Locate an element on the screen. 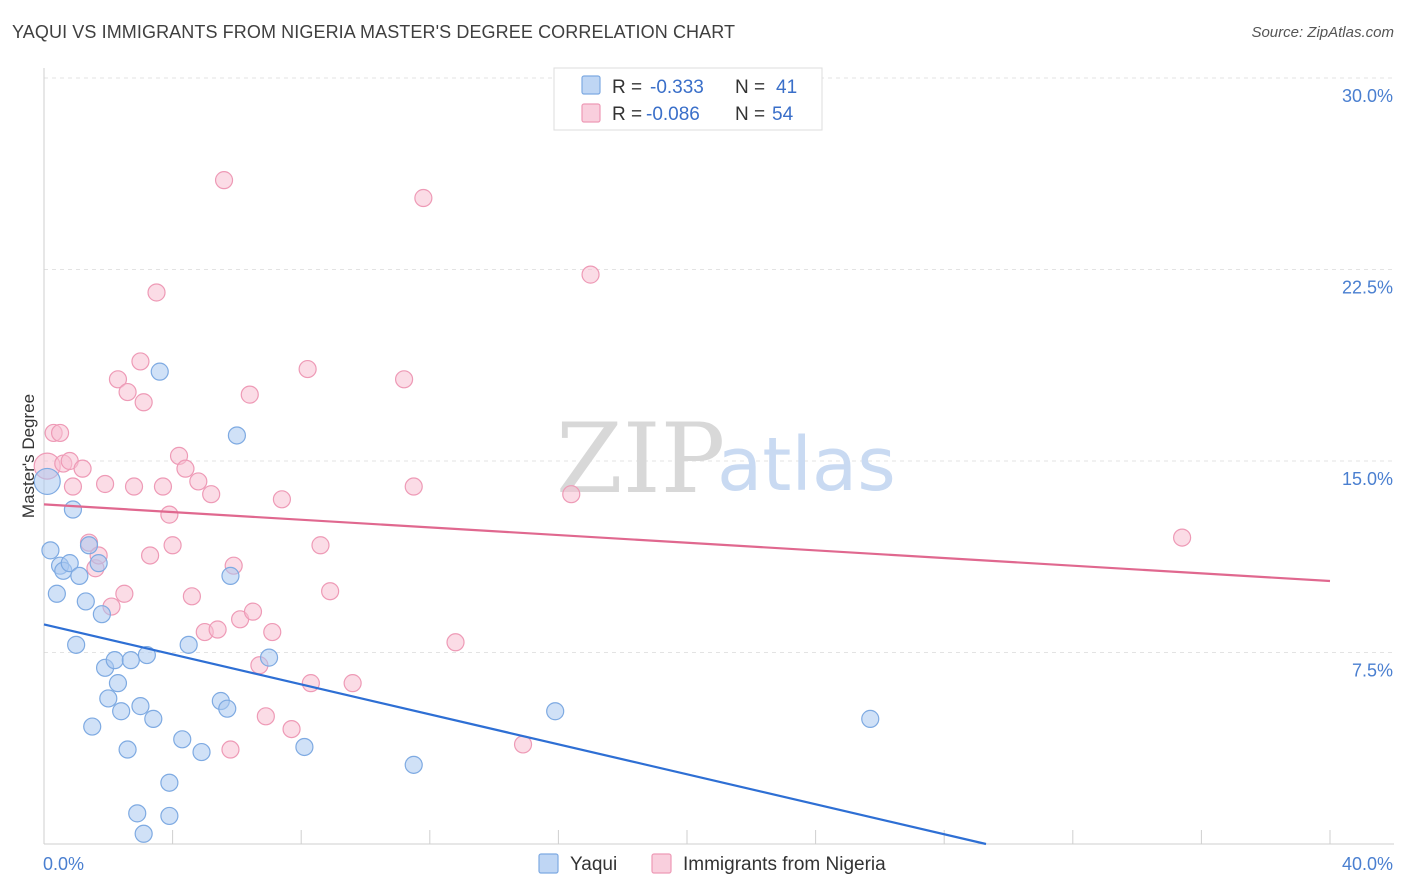  legend-series: Yaqui Immigrants from Nigeria is located at coordinates (712, 864).